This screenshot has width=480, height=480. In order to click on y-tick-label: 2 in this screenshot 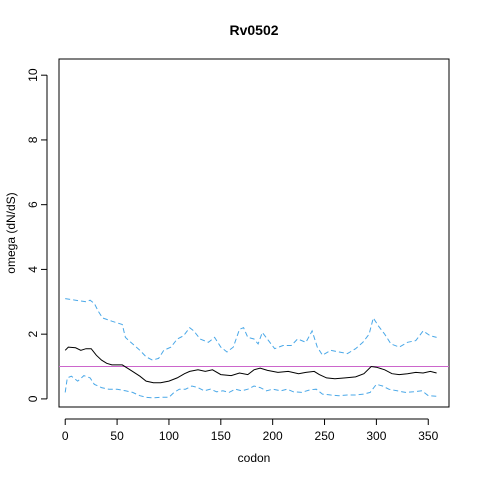, I will do `click(33, 334)`.